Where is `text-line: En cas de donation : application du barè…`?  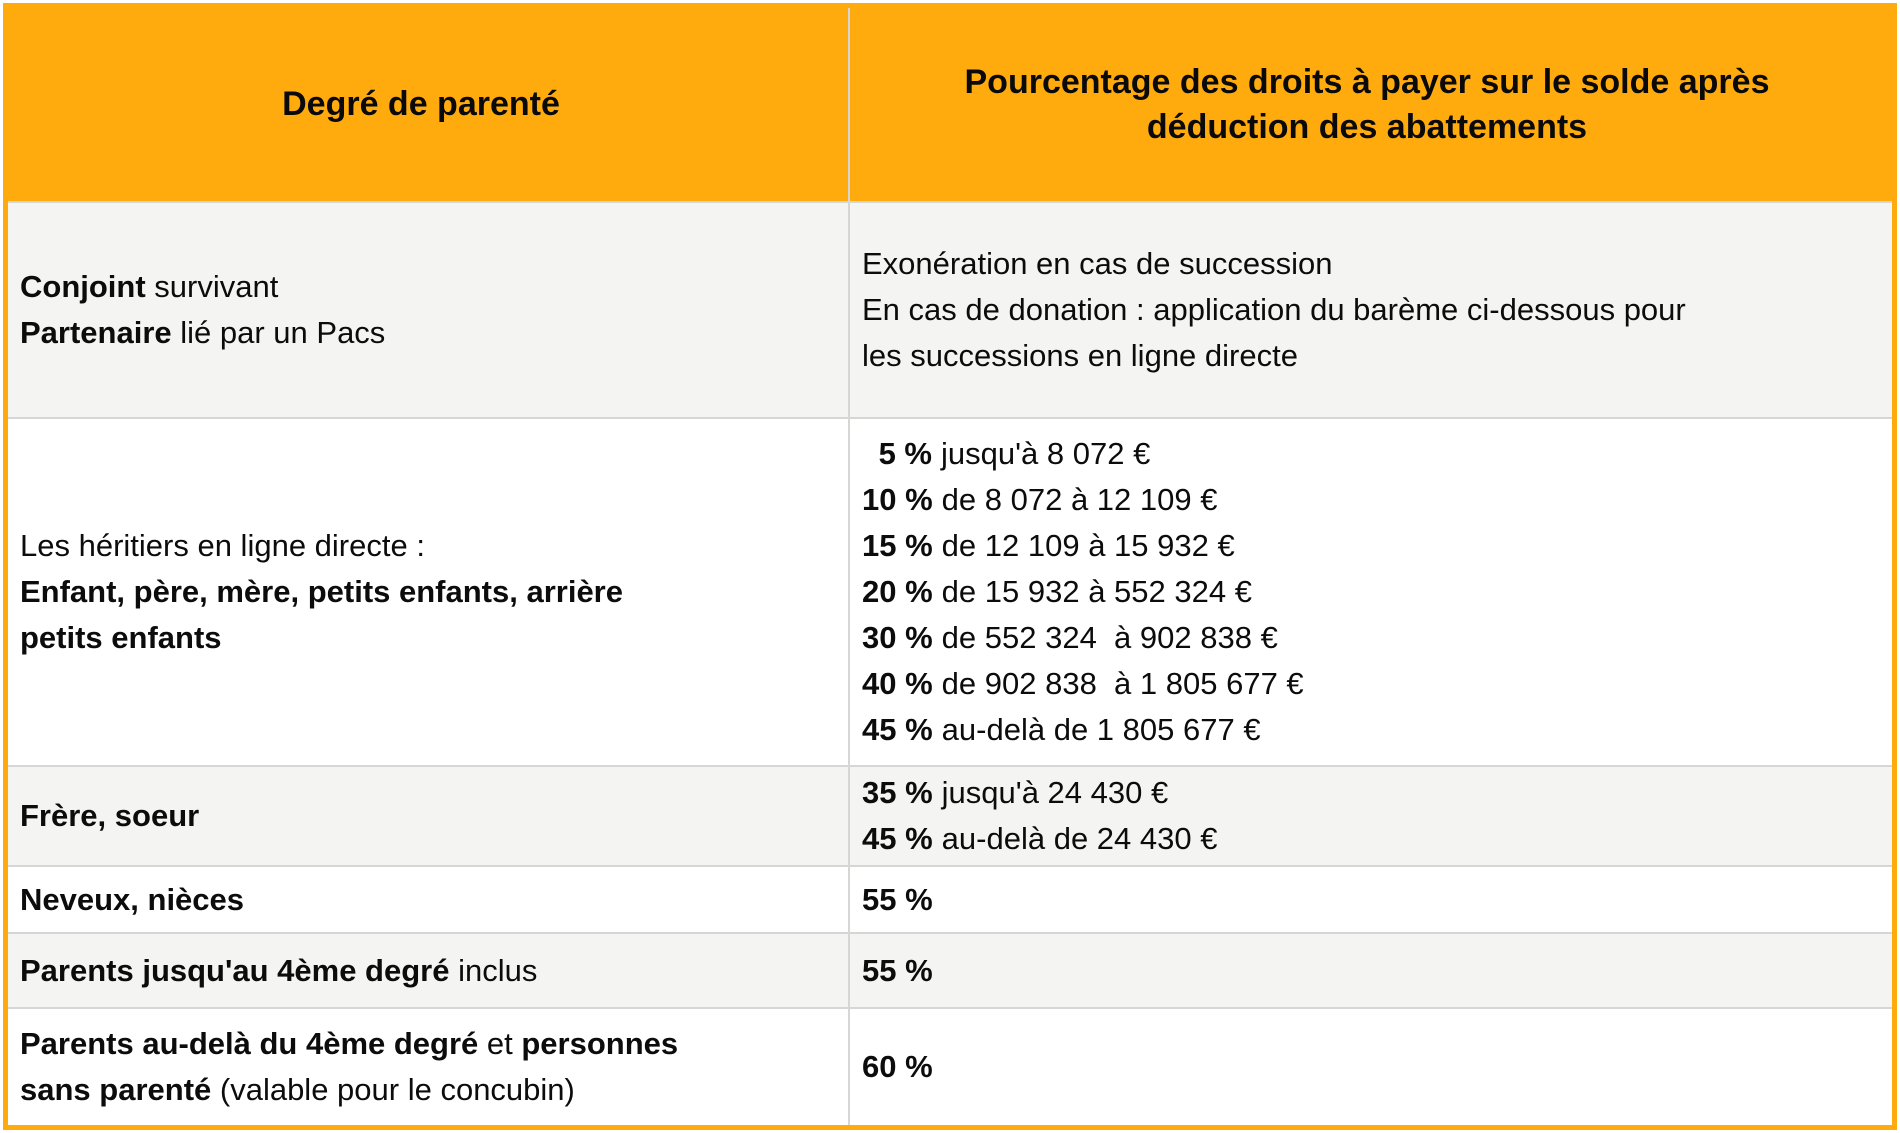 text-line: En cas de donation : application du barè… is located at coordinates (1274, 309).